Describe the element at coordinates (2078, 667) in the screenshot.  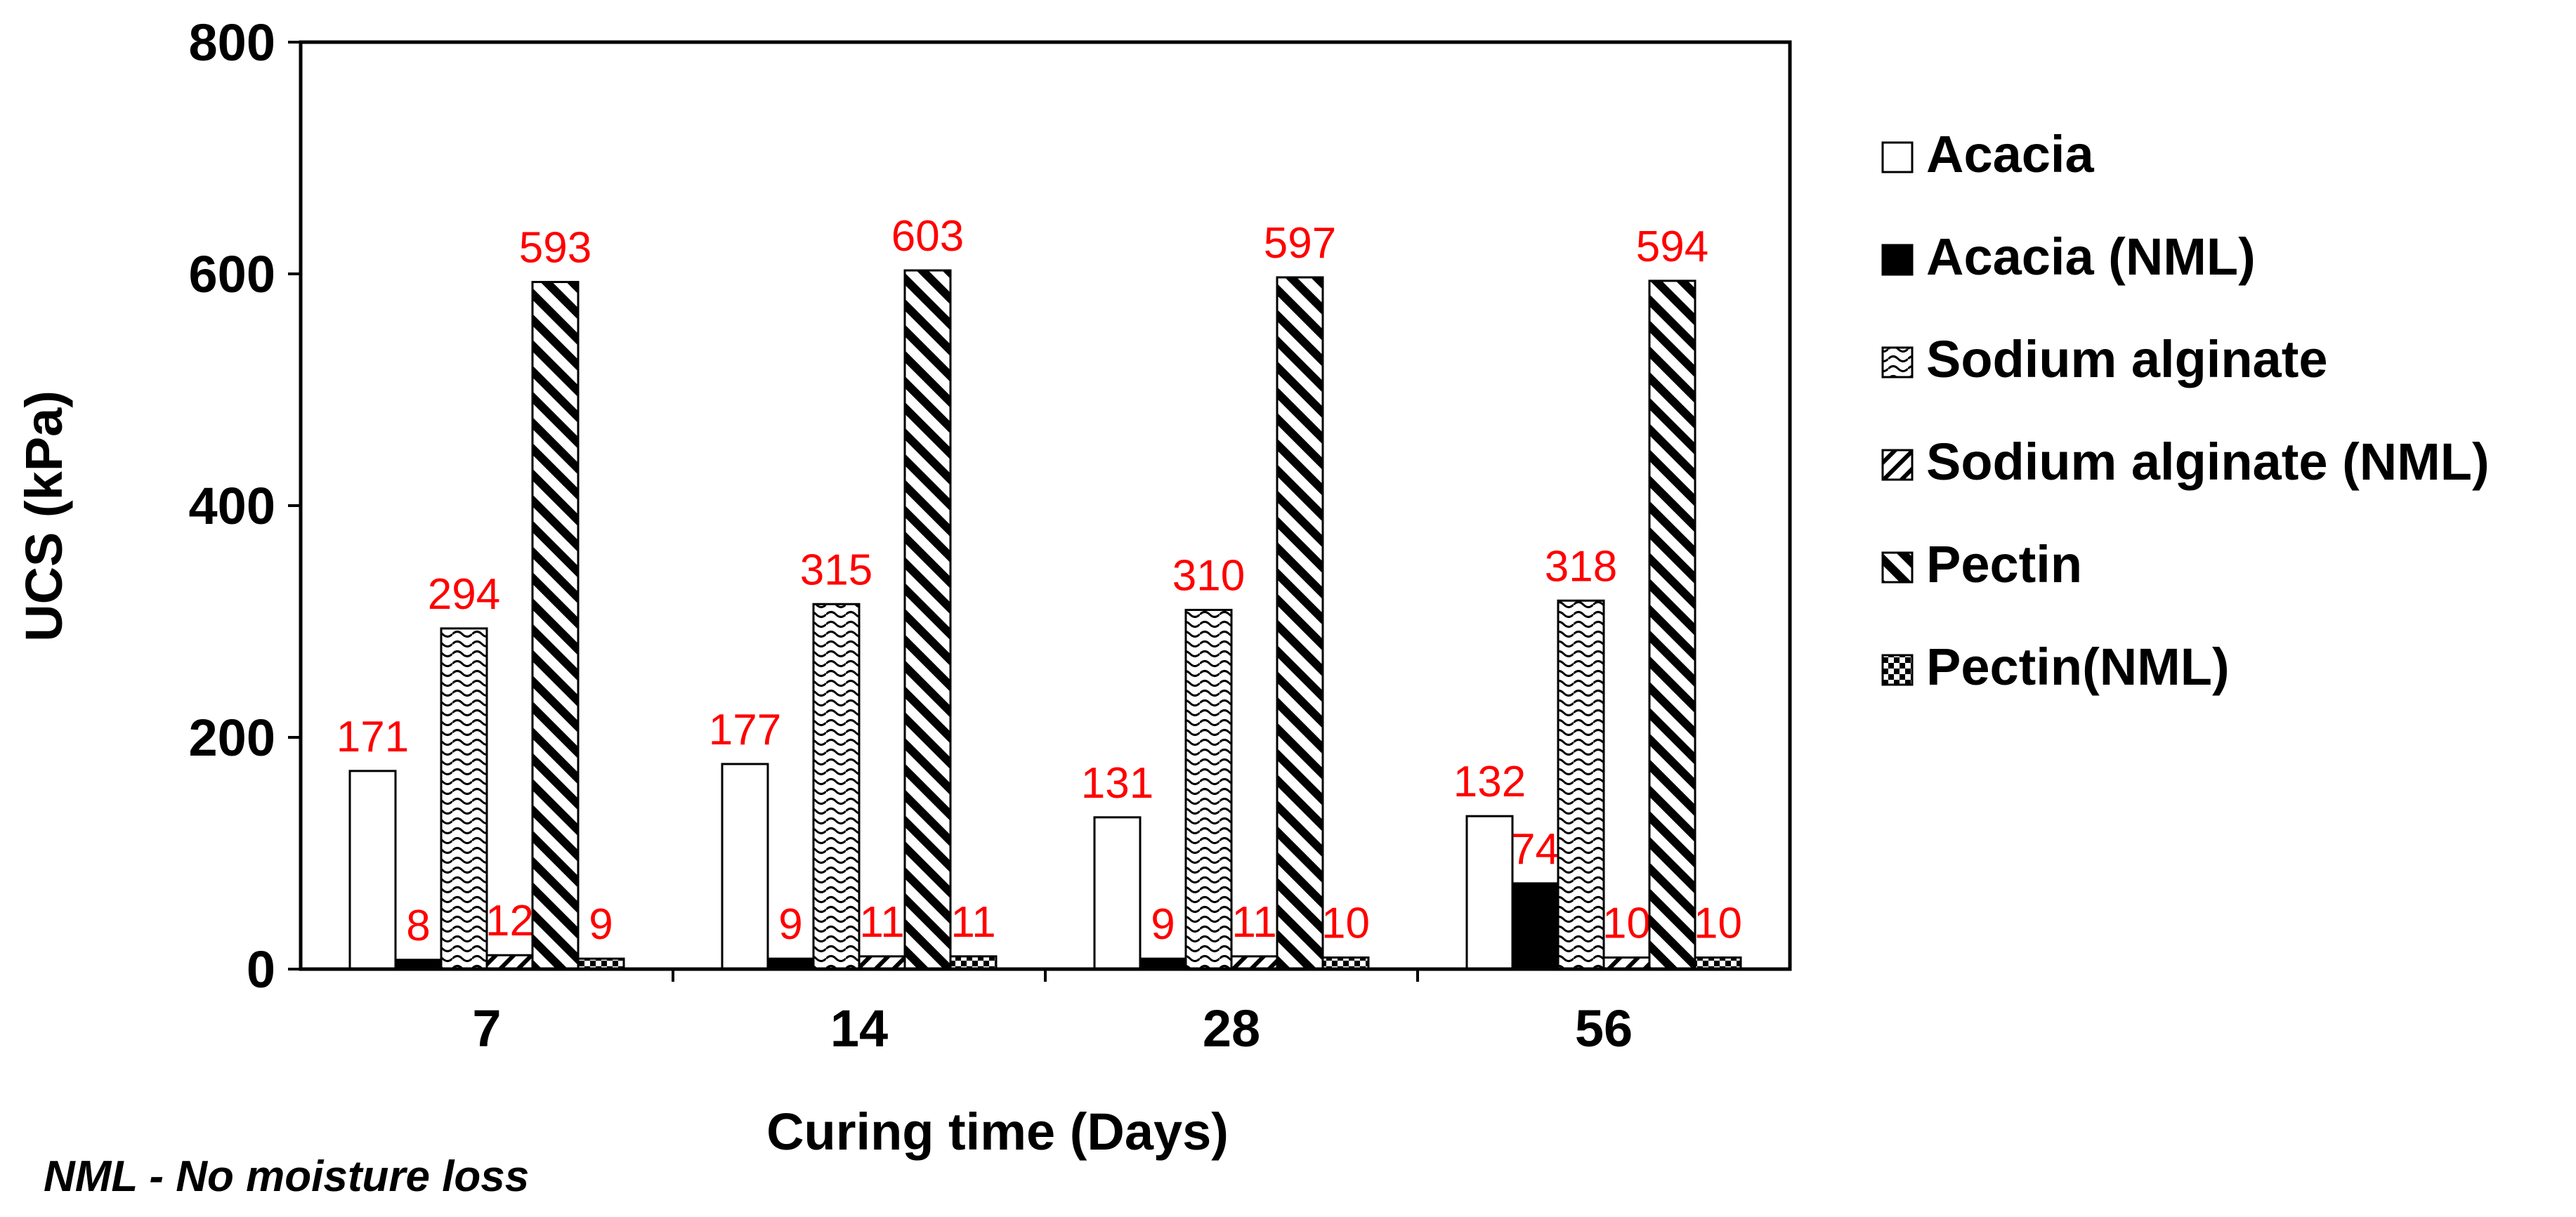
I see `legend-entry: Pectin(NML)` at that location.